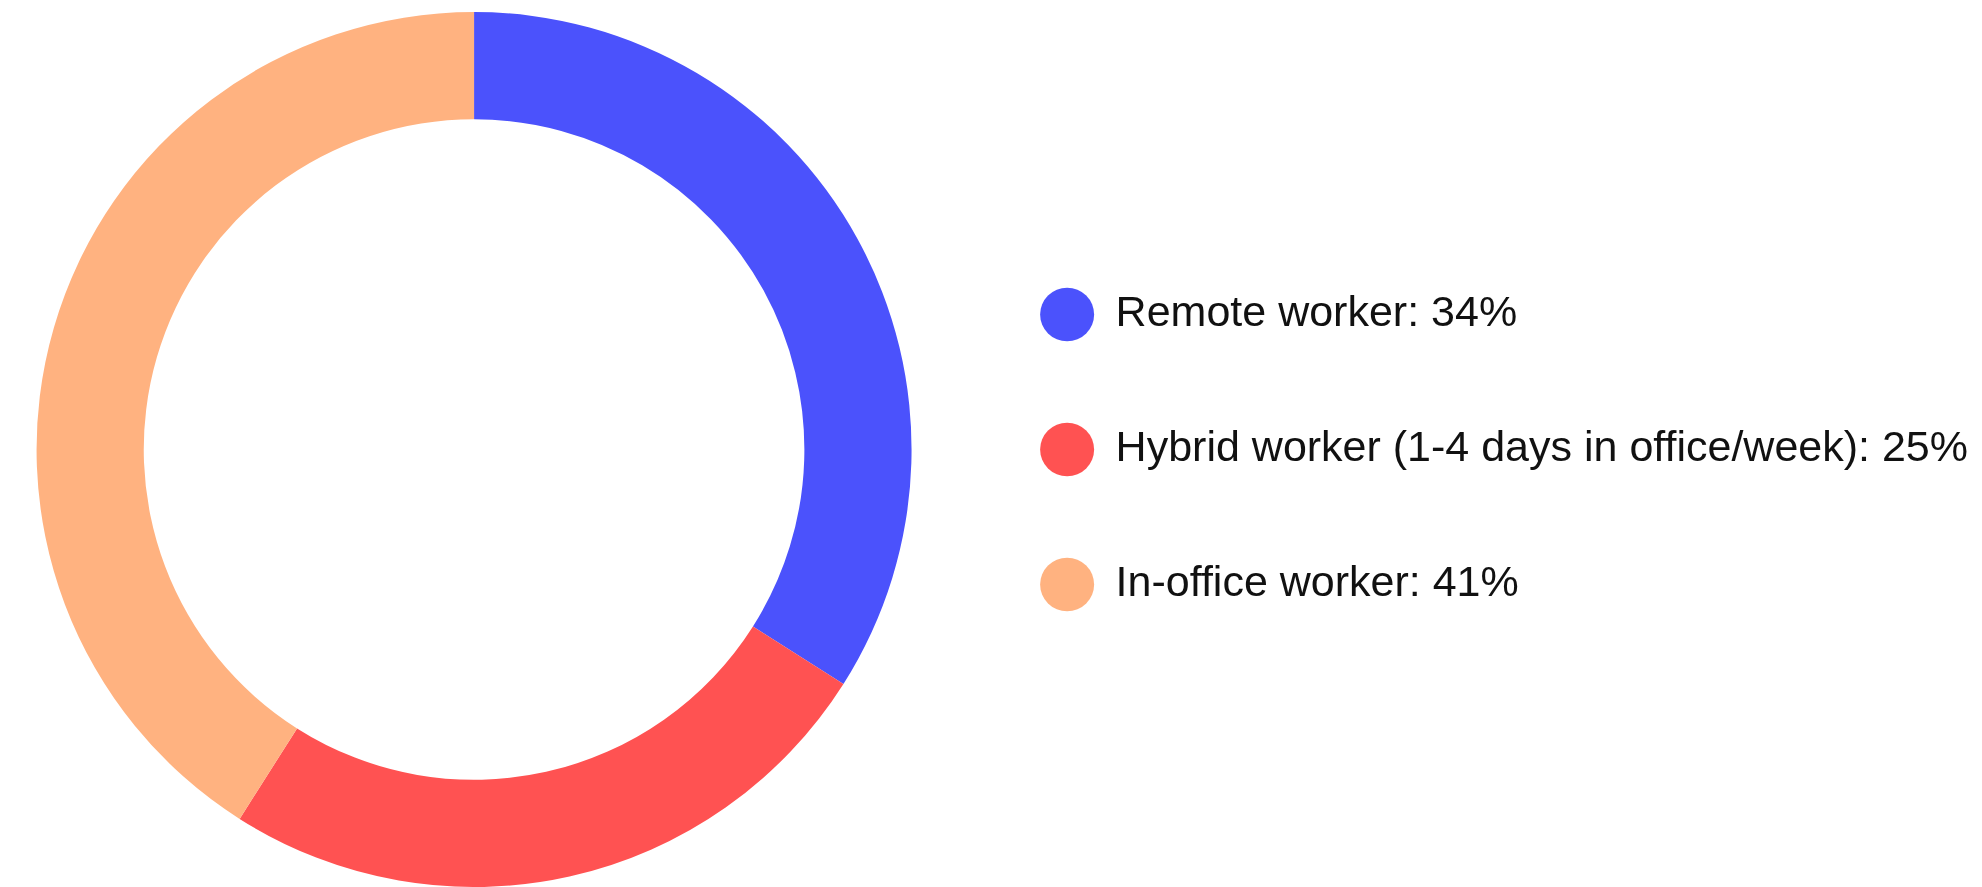  I want to click on legend-label: Remote worker: 34%, so click(1316, 311).